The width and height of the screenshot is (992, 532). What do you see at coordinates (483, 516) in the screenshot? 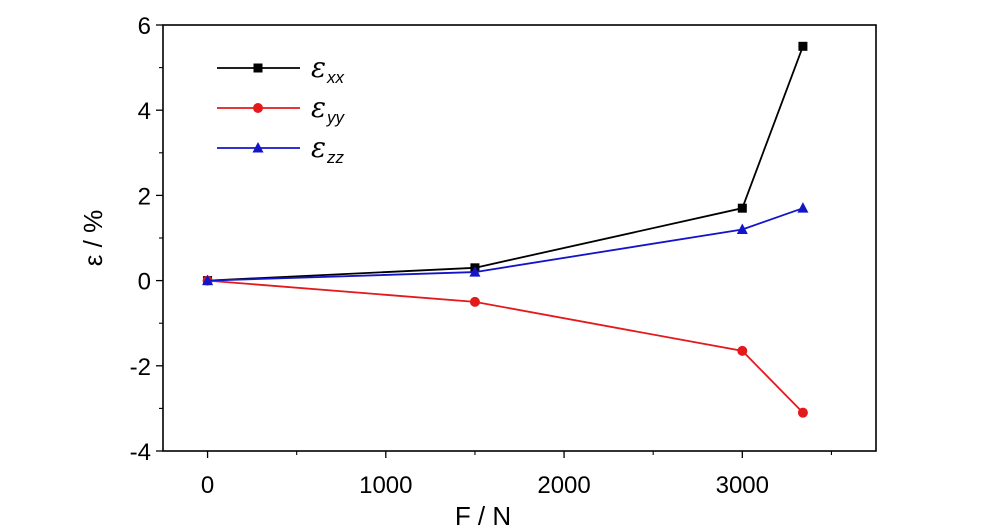
I see `x-axis-label: F / N` at bounding box center [483, 516].